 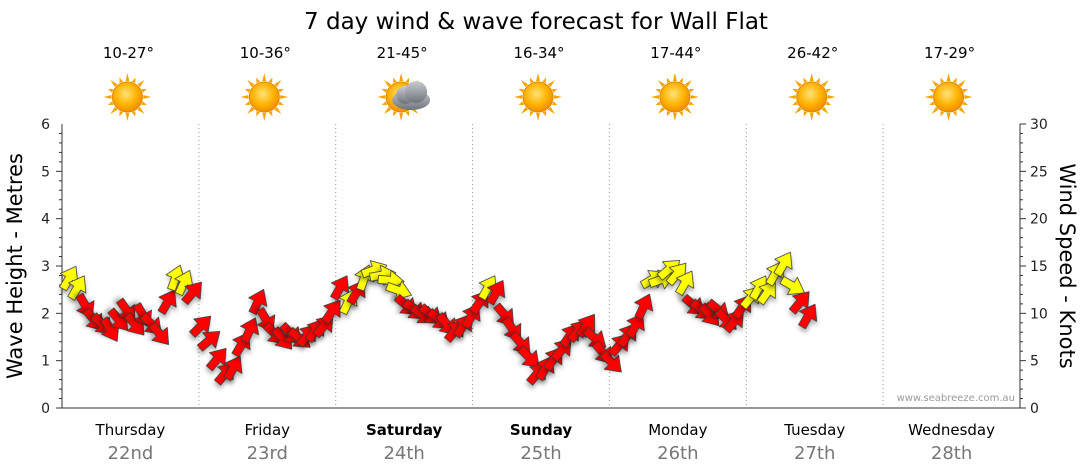 I want to click on day-date: 27th, so click(x=814, y=453).